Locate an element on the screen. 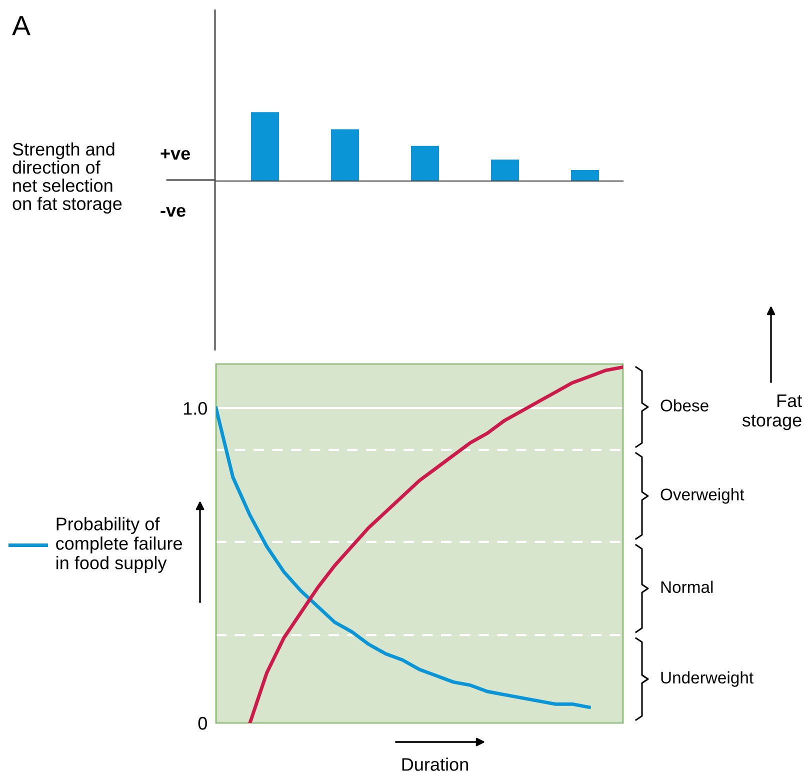 Image resolution: width=809 pixels, height=773 pixels. text: A is located at coordinates (21, 26).